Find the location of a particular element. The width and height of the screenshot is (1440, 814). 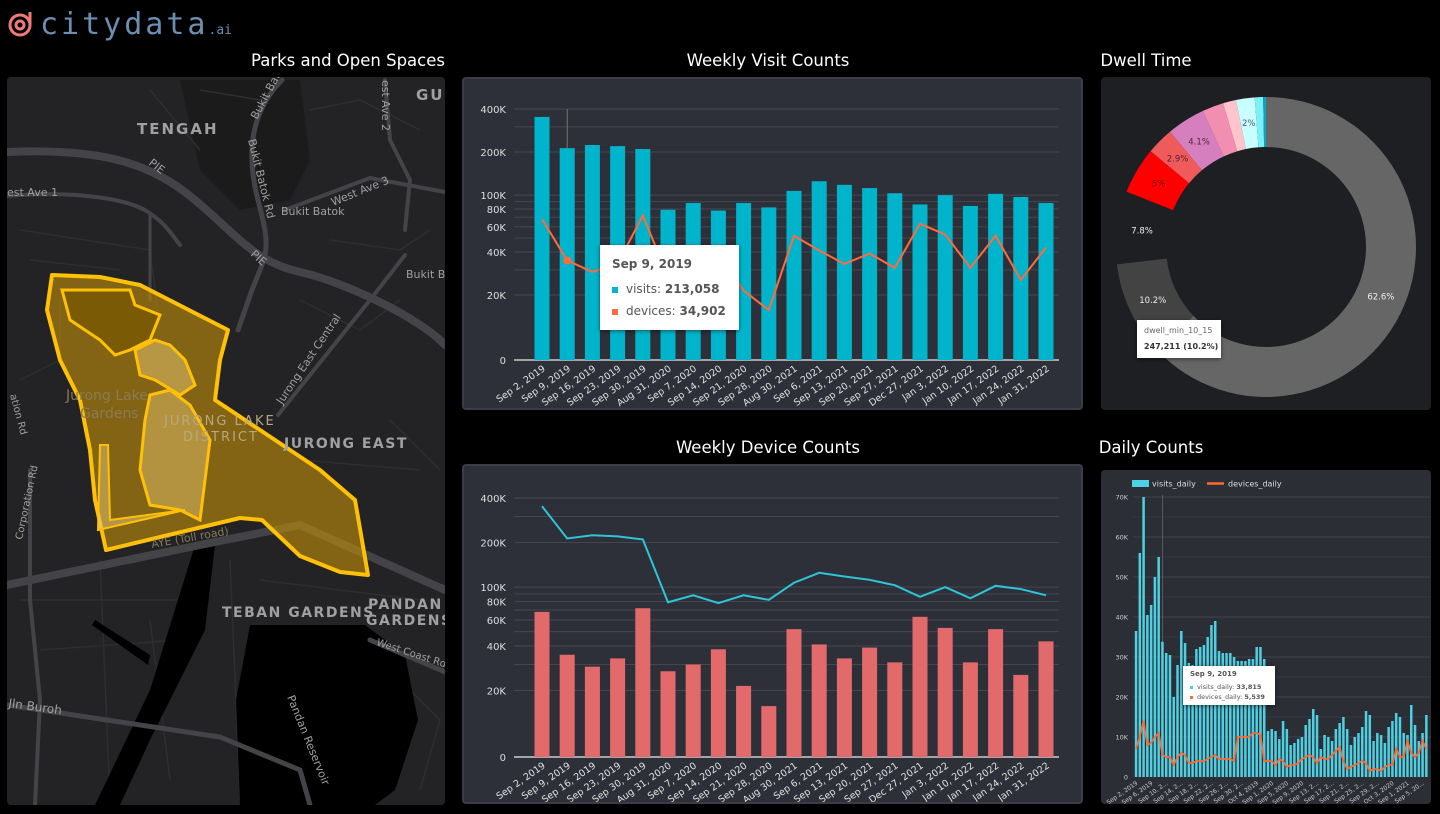

line-visits is located at coordinates (794, 555).